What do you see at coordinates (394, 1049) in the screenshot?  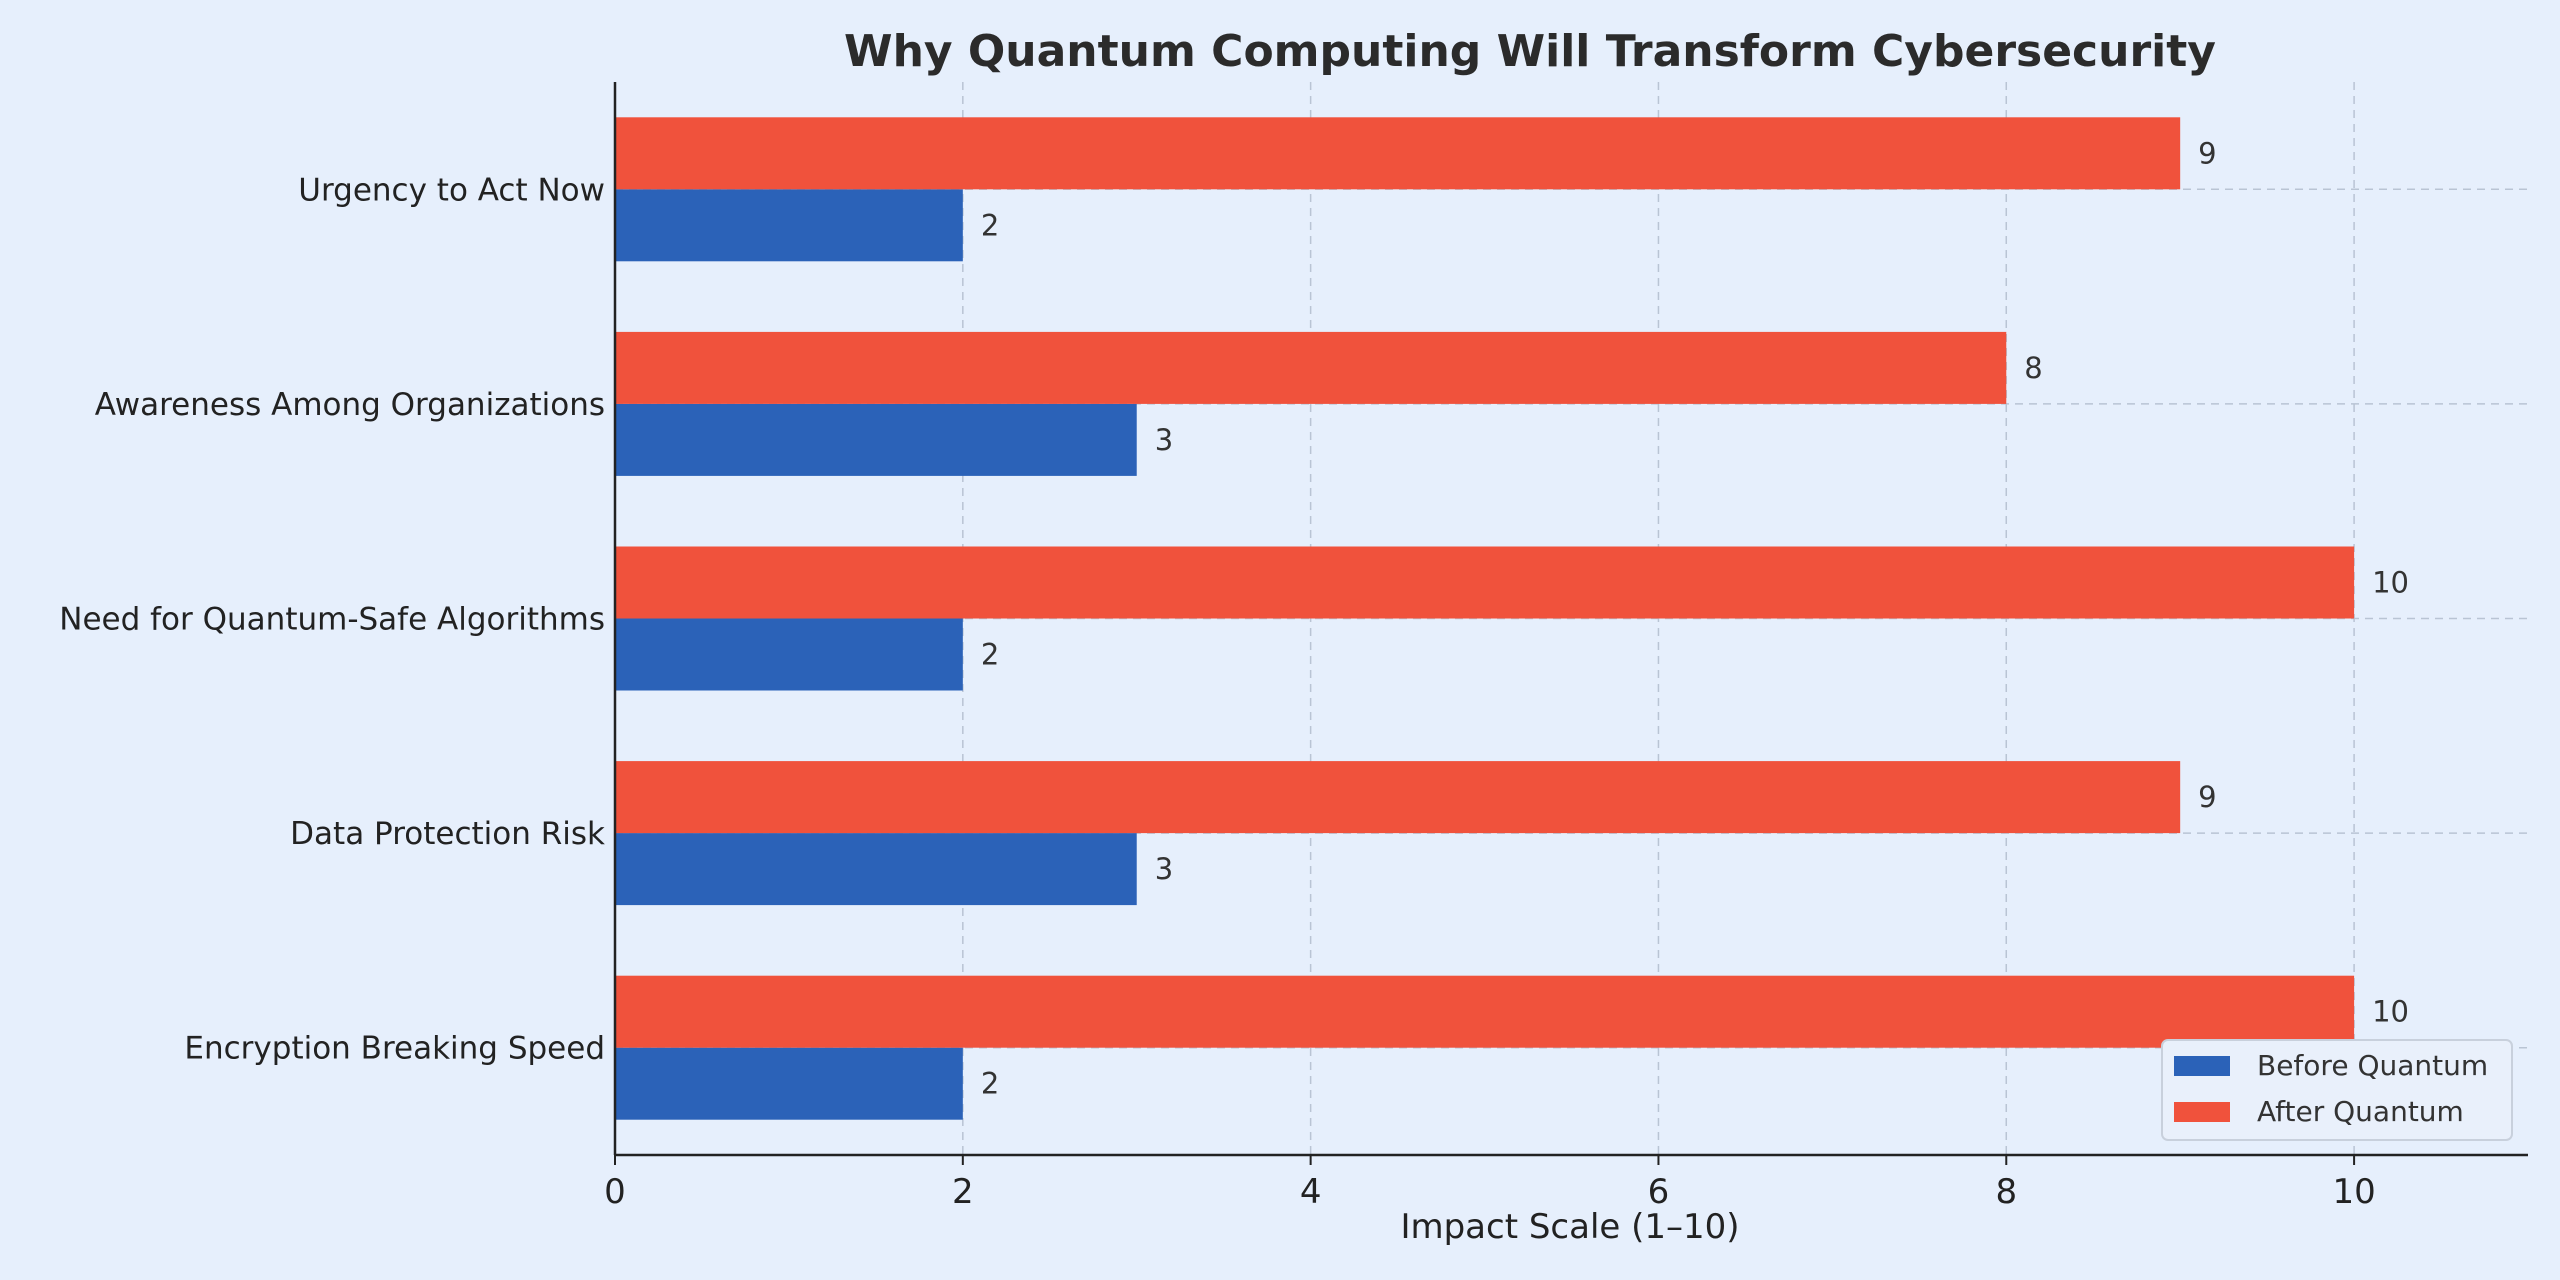 I see `y-tick-label: Encryption Breaking Speed` at bounding box center [394, 1049].